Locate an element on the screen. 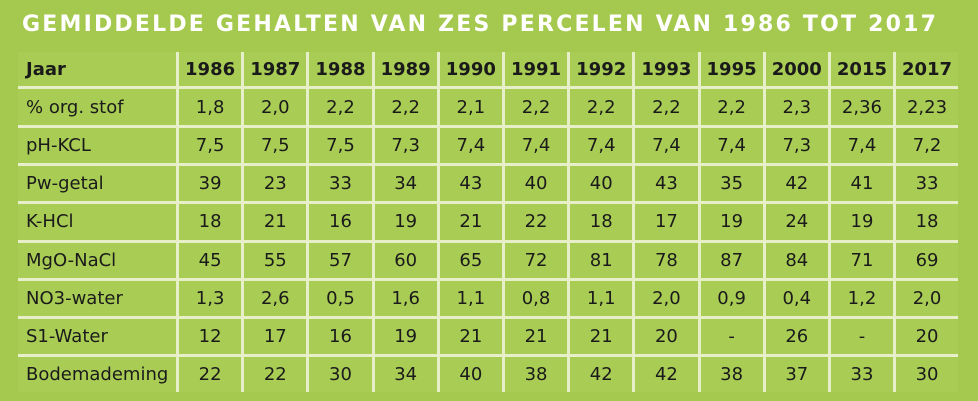  cell: 38 is located at coordinates (731, 373).